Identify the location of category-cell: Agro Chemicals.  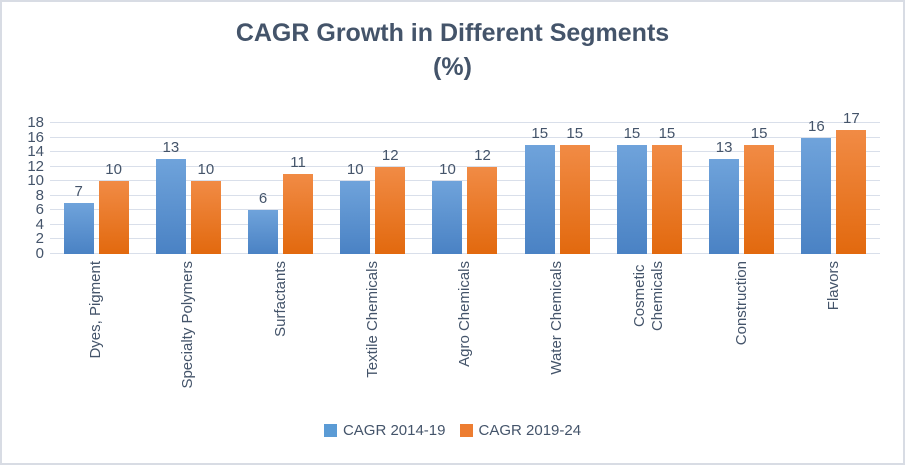
(465, 336).